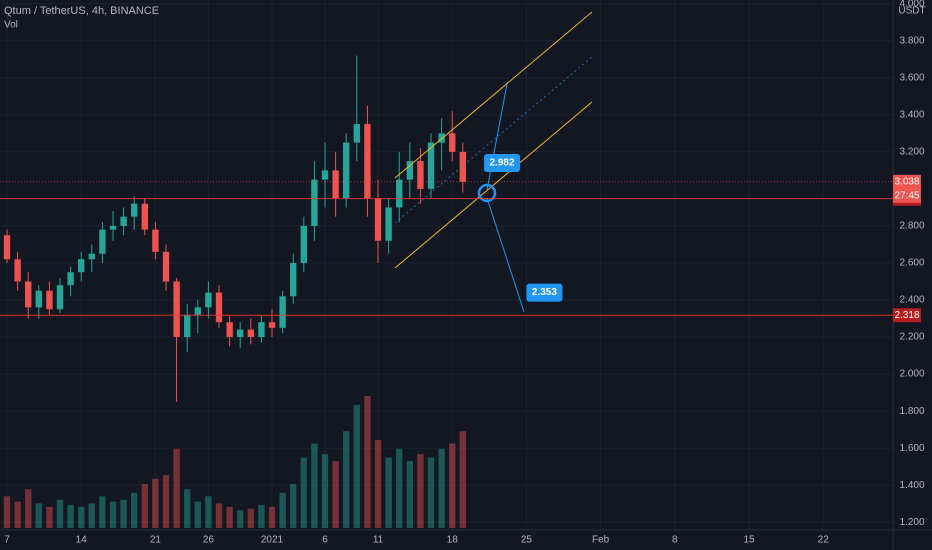 This screenshot has height=550, width=932. I want to click on y-tick-label: 1.400, so click(911, 485).